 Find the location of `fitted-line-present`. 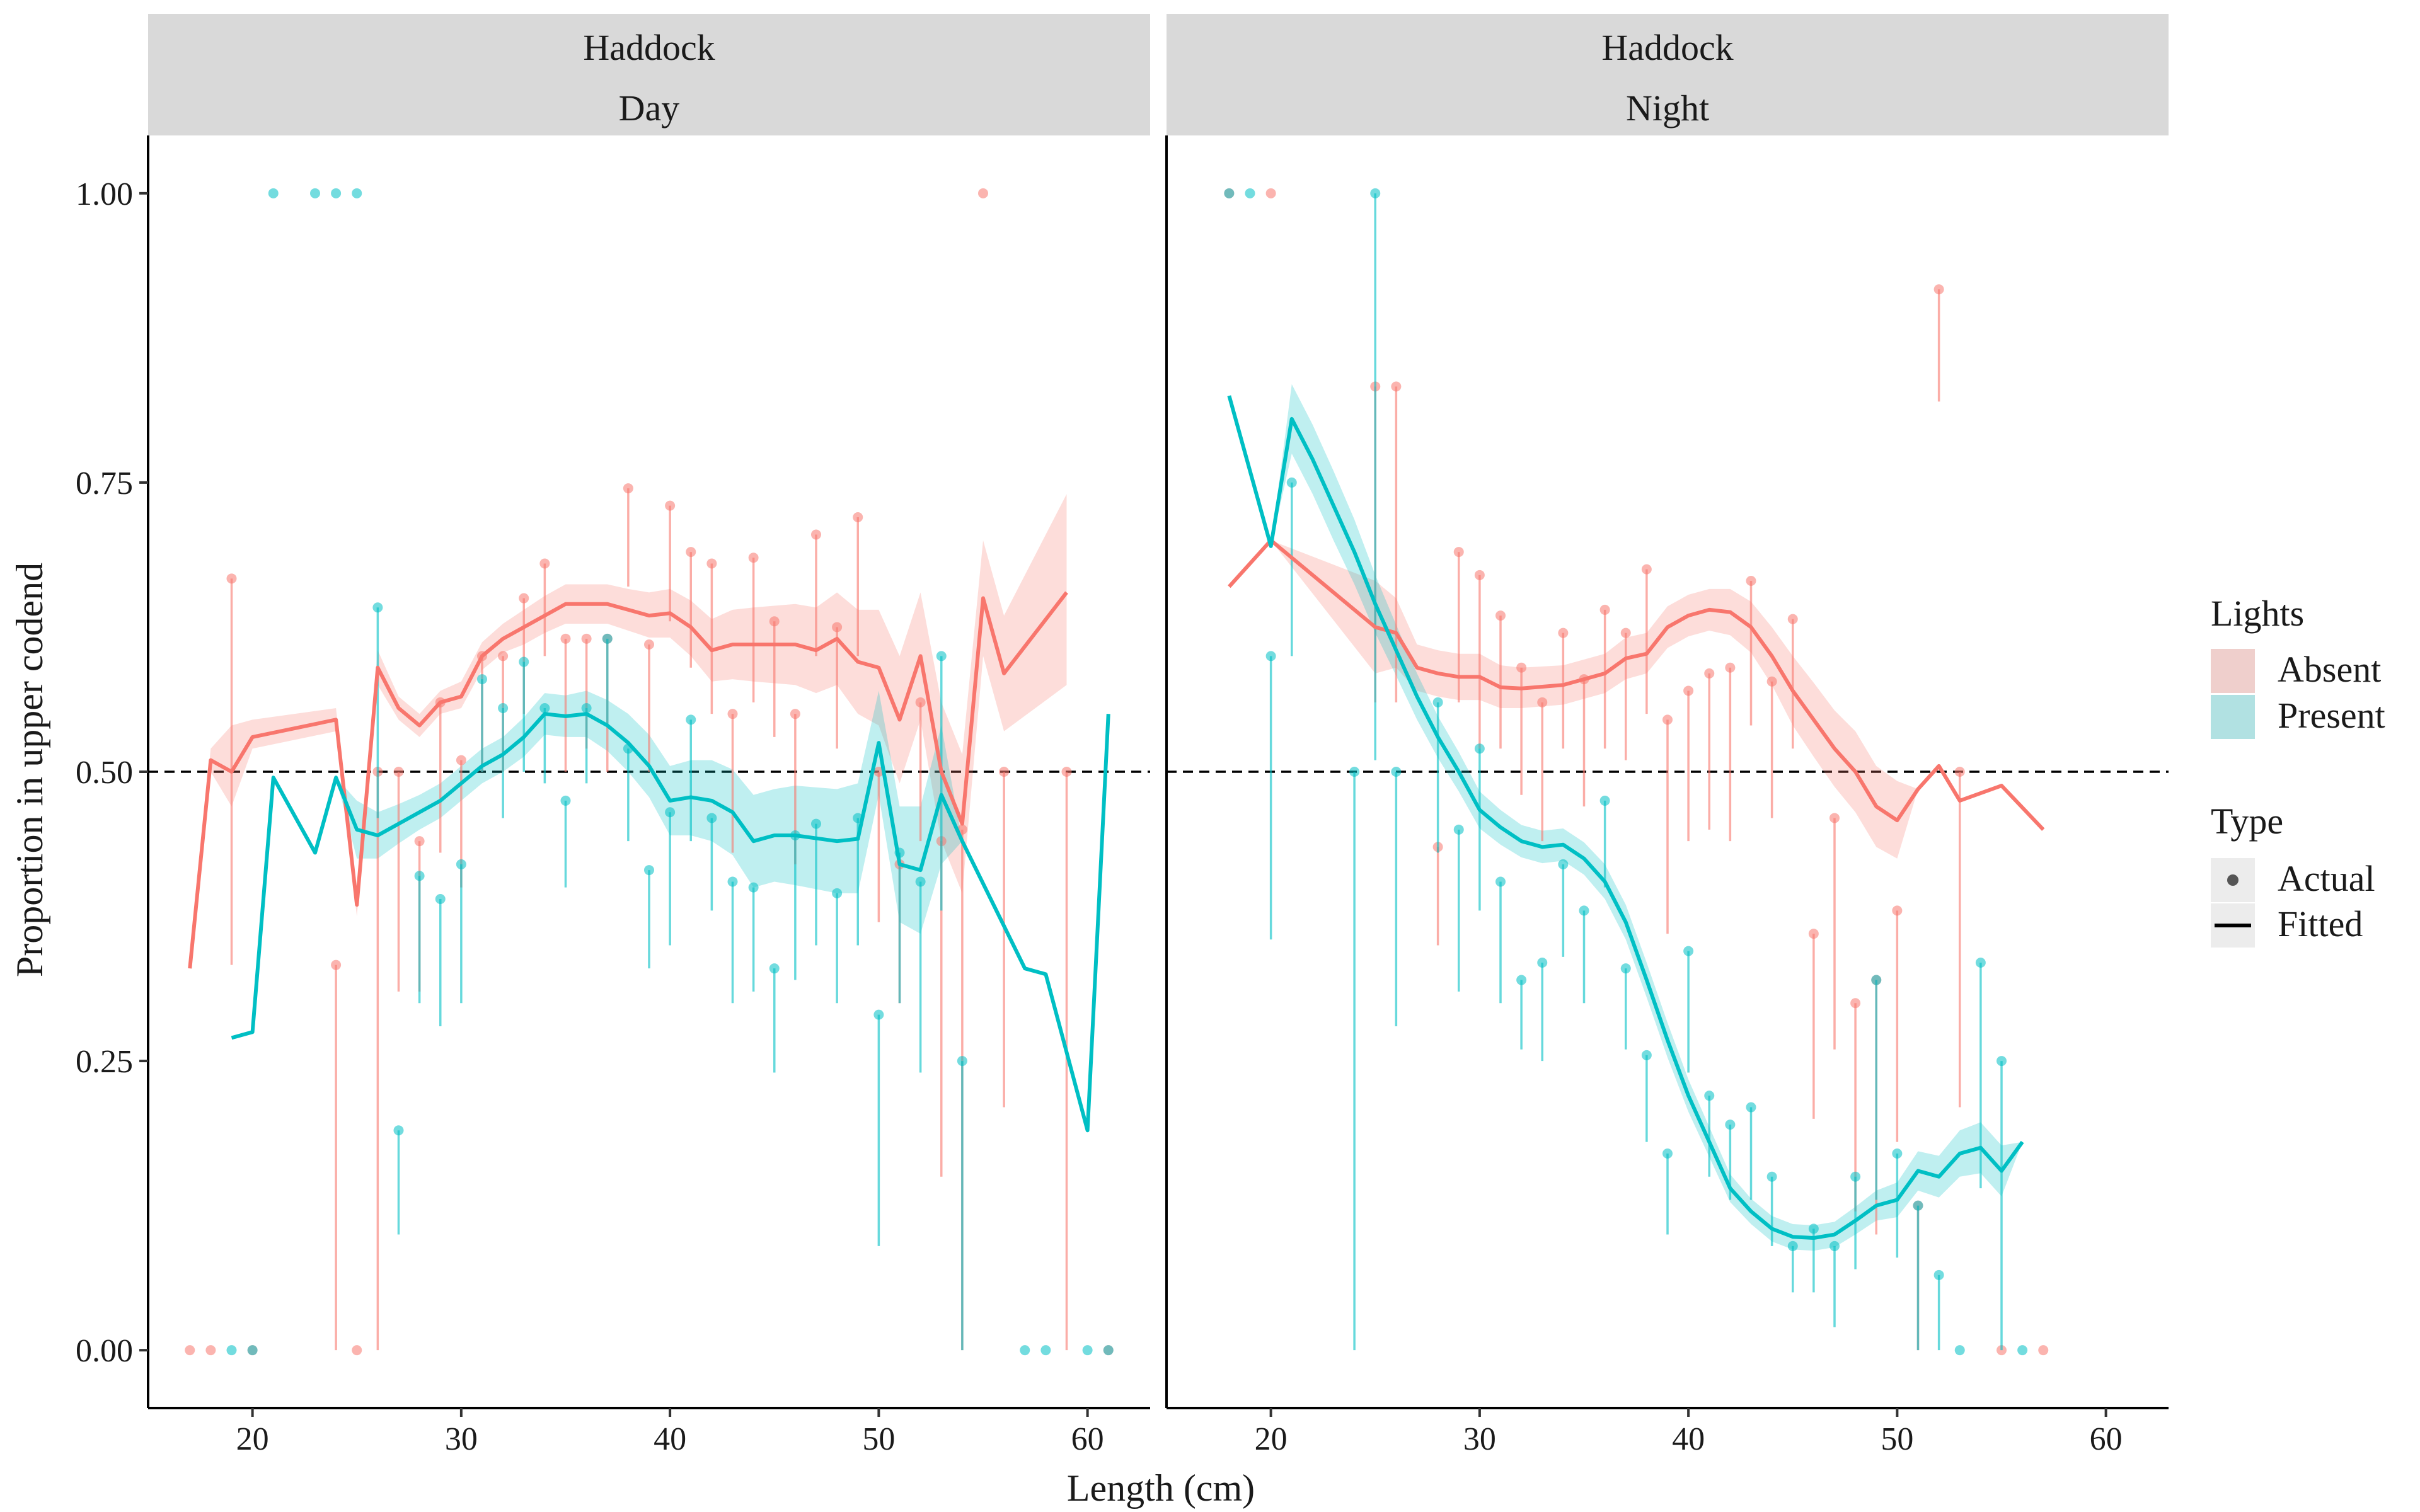

fitted-line-present is located at coordinates (671, 922).